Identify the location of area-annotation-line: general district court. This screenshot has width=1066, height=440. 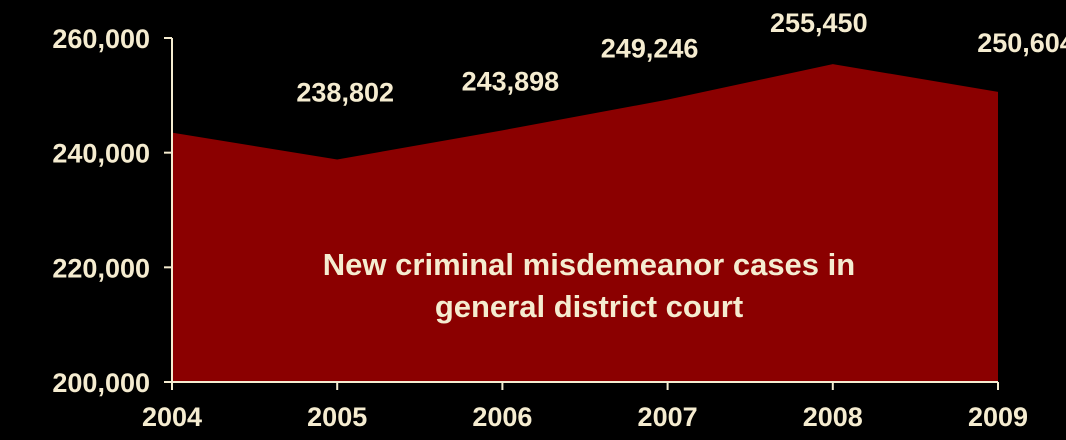
(589, 306).